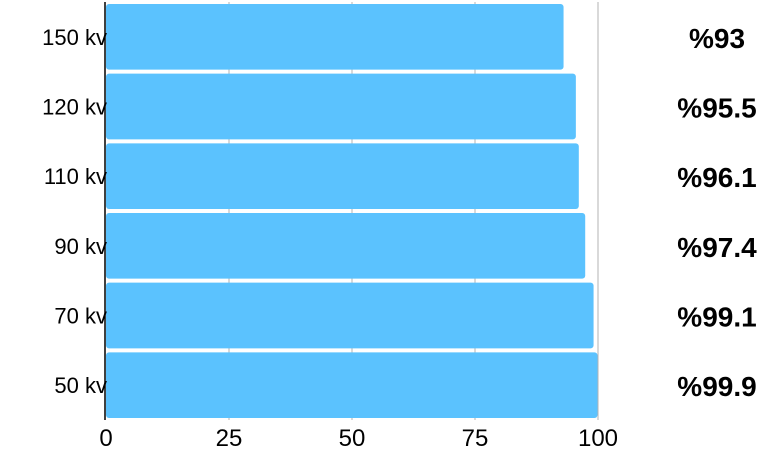 Image resolution: width=773 pixels, height=454 pixels. What do you see at coordinates (717, 212) in the screenshot?
I see `value-labels: %93 %95.5 %96.1 %97.4 %99.1 %99.9` at bounding box center [717, 212].